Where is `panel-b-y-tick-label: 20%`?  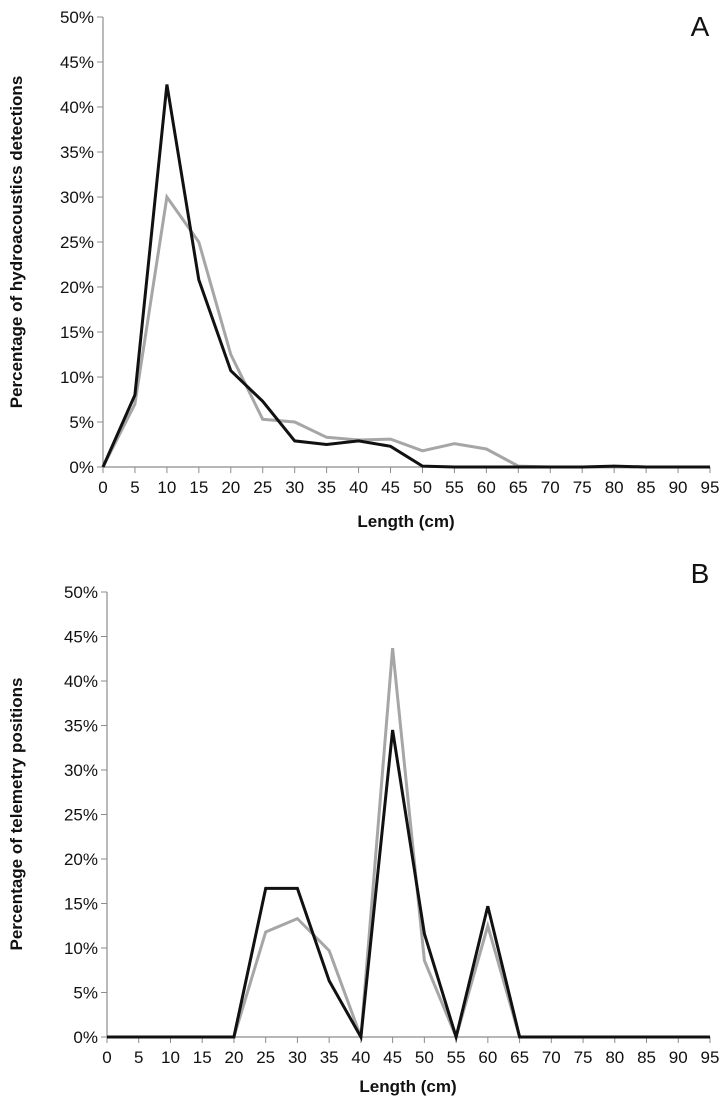 panel-b-y-tick-label: 20% is located at coordinates (81, 859).